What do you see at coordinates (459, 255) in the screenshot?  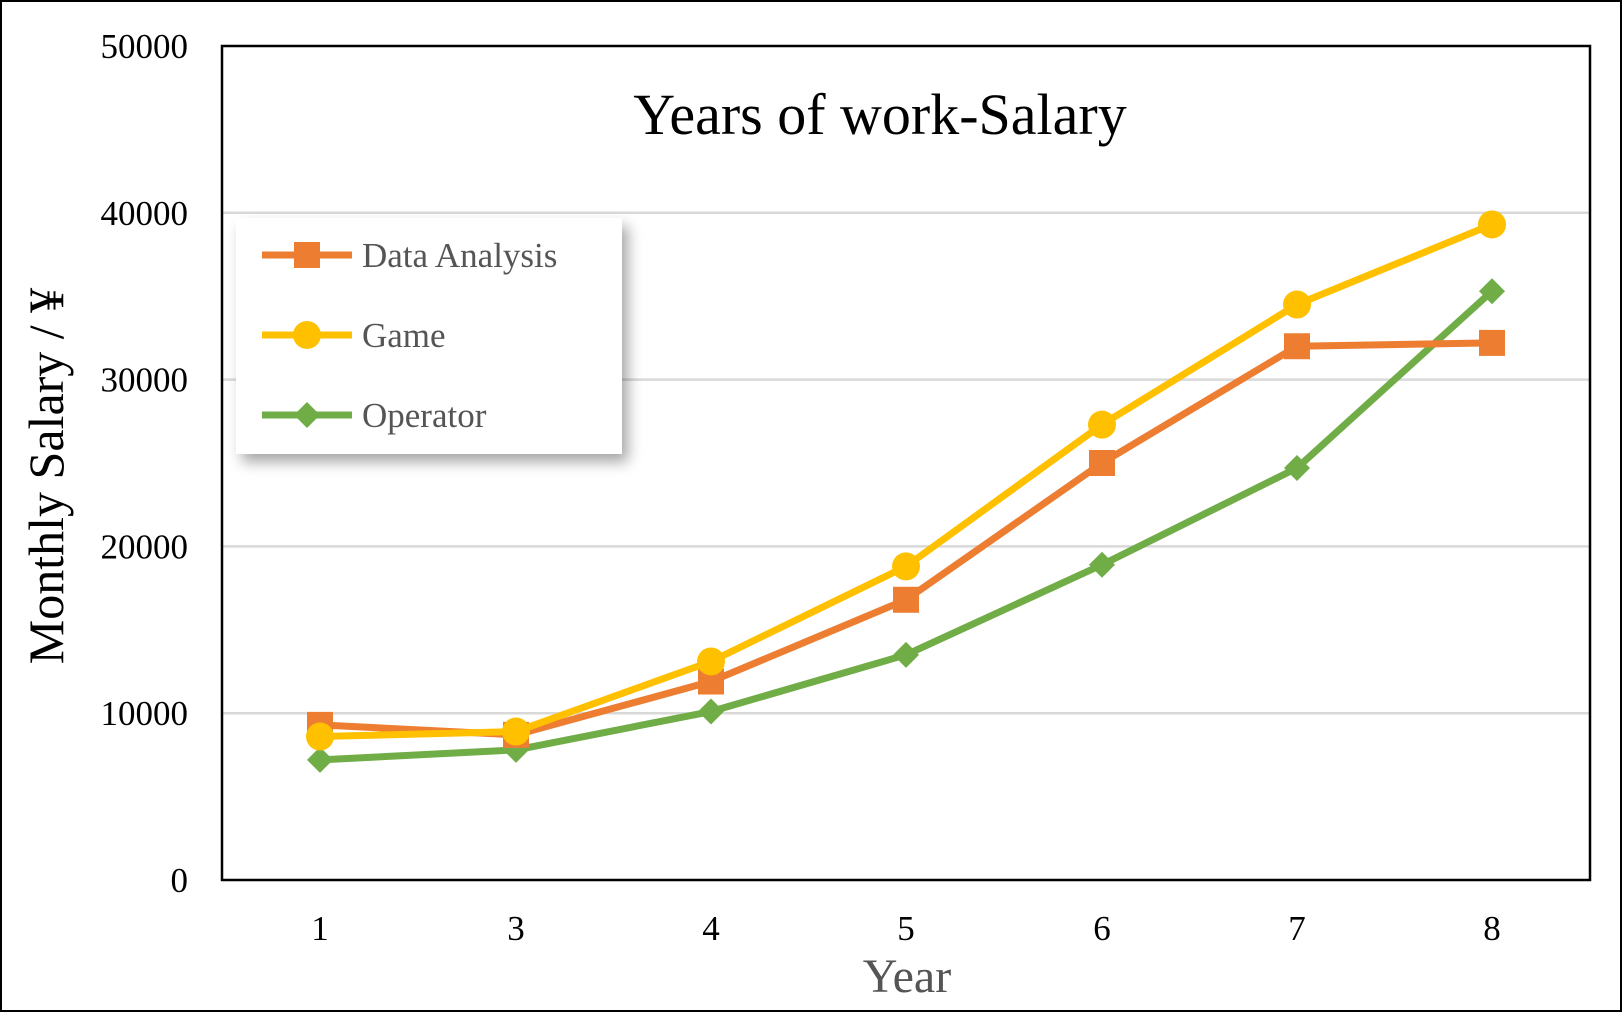 I see `legend-label: Data Analysis` at bounding box center [459, 255].